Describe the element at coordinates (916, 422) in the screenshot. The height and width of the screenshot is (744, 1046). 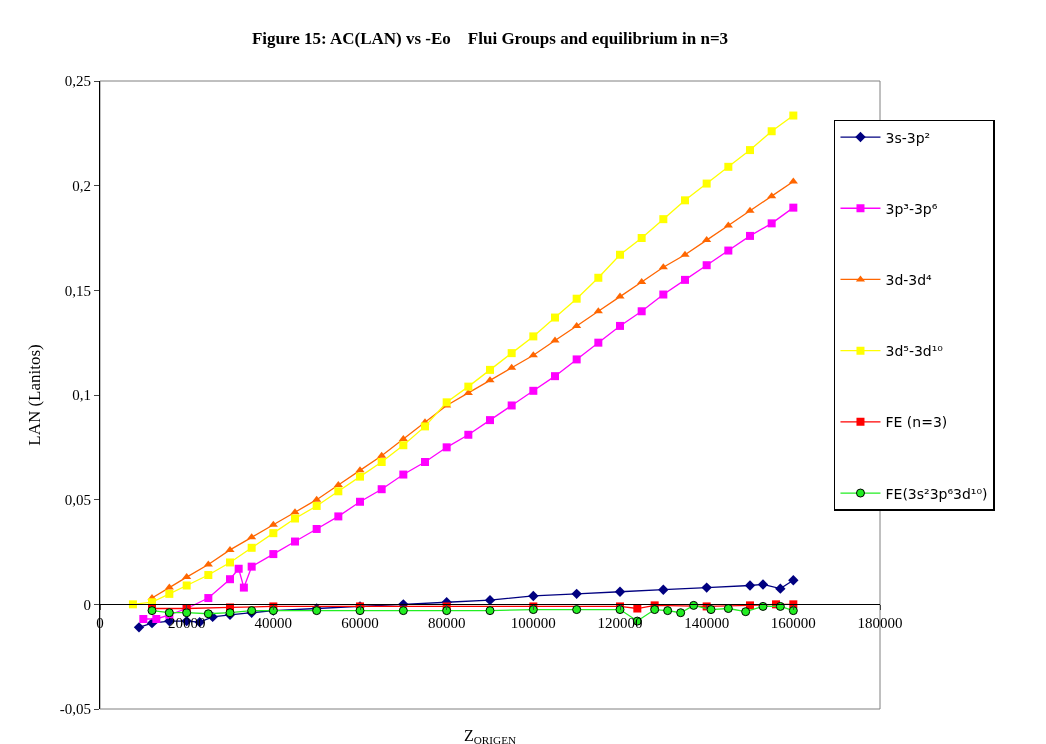
I see `legend-label: FE (n=3)` at that location.